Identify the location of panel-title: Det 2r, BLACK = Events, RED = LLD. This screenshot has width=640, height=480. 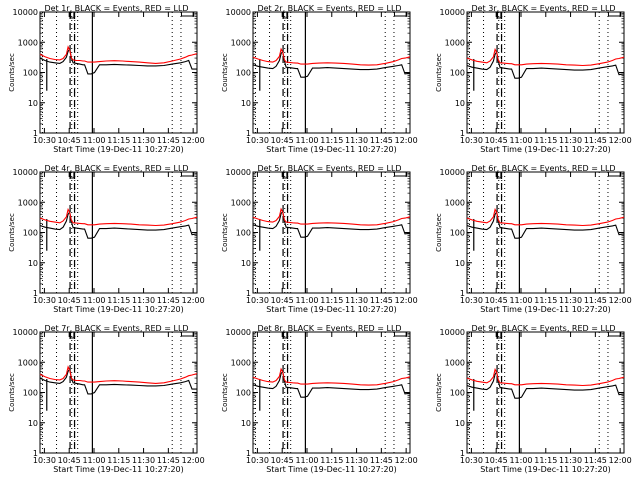
(329, 8).